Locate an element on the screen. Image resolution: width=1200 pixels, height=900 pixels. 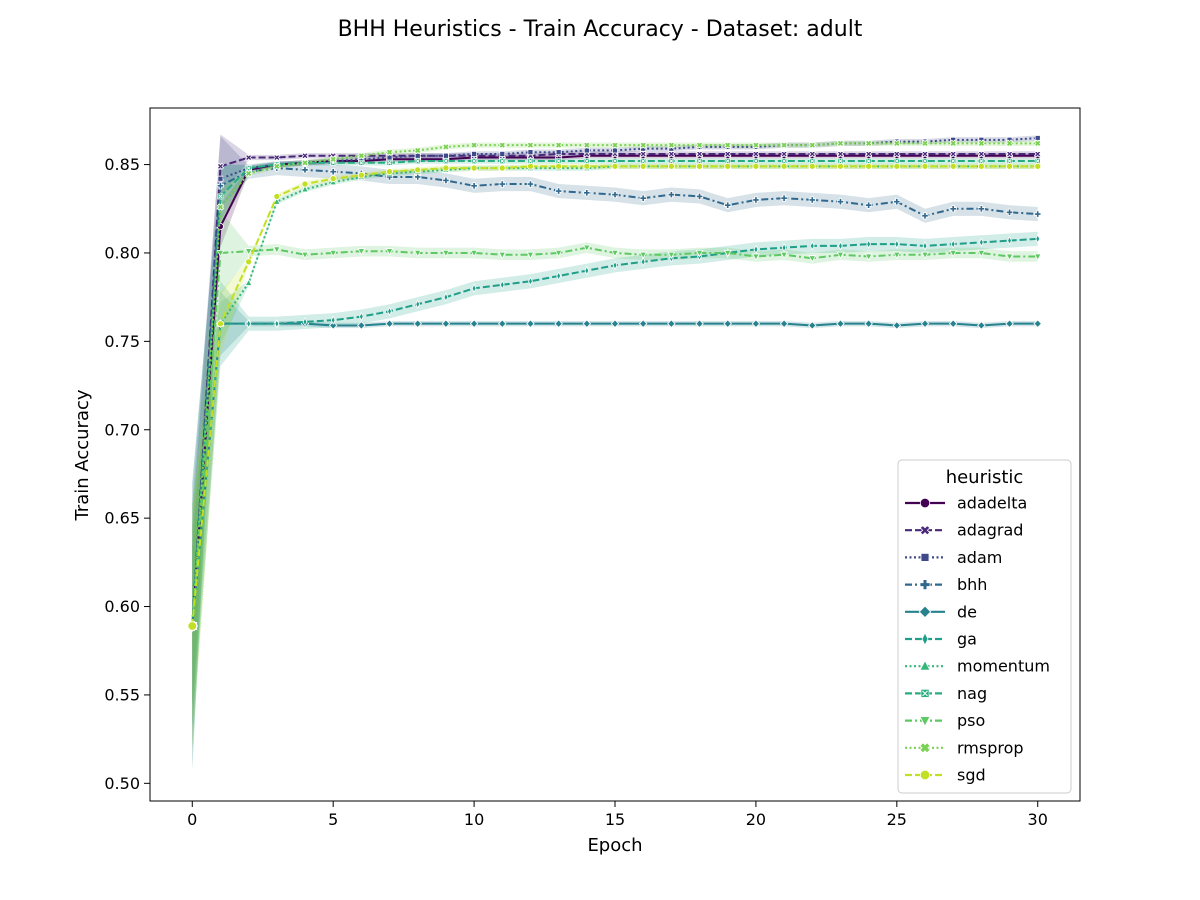
legend-box is located at coordinates (984, 626).